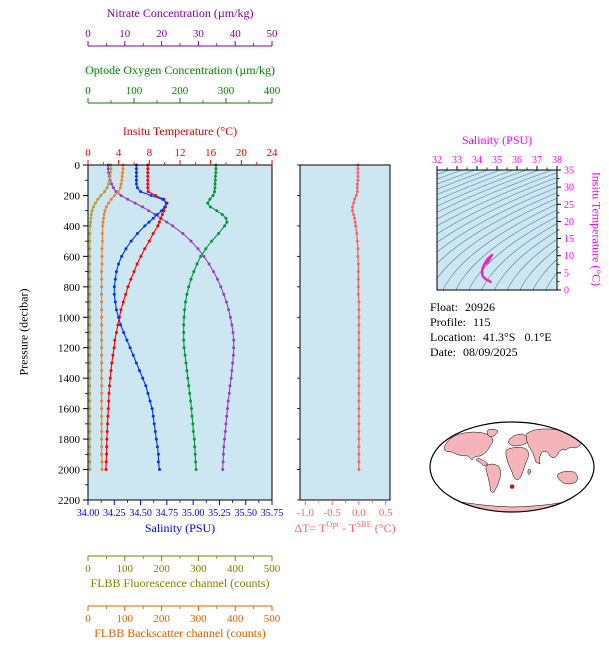 Image resolution: width=609 pixels, height=663 pixels. Describe the element at coordinates (569, 222) in the screenshot. I see `ts-temperature-tick-label: 20` at that location.